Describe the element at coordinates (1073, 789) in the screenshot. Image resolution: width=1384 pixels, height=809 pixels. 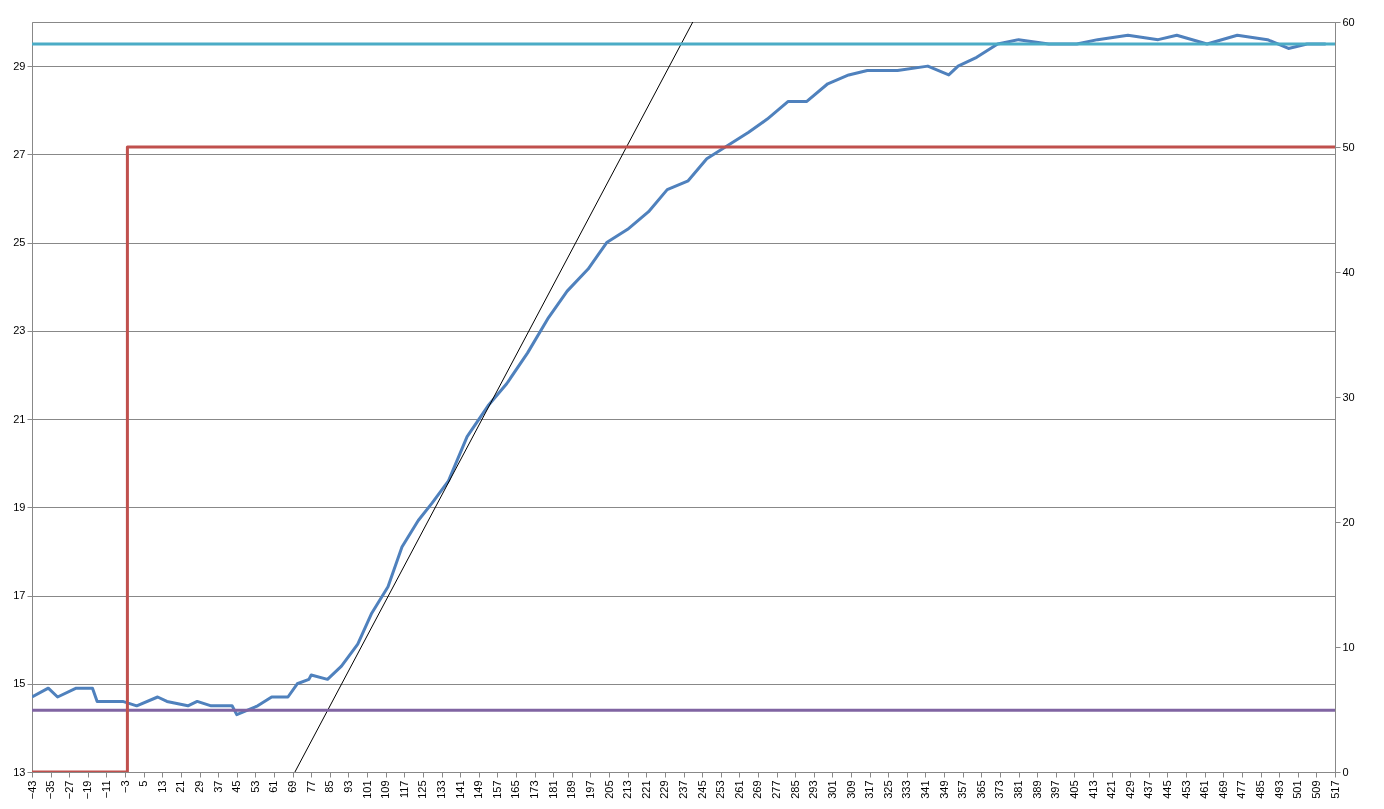
I see `x-tick-label: 405` at that location.